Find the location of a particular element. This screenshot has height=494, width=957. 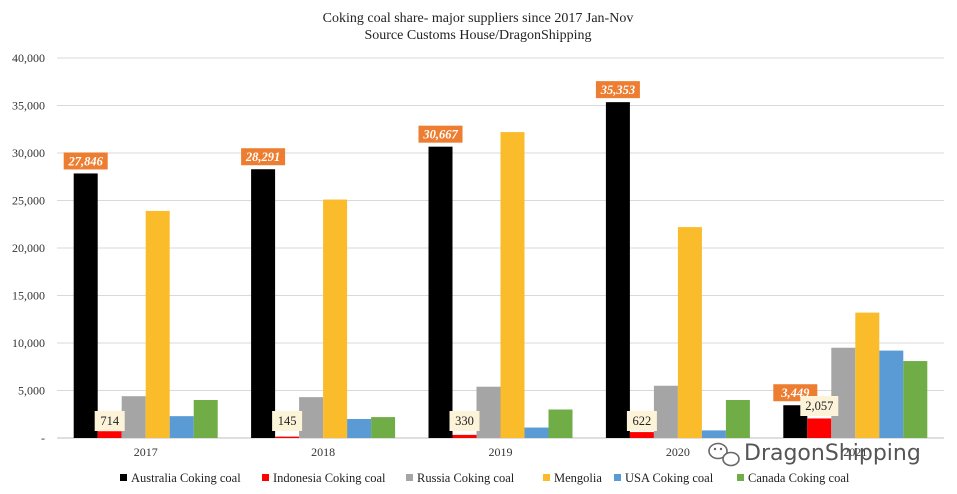

bar-mengolia-2020 is located at coordinates (689, 332).